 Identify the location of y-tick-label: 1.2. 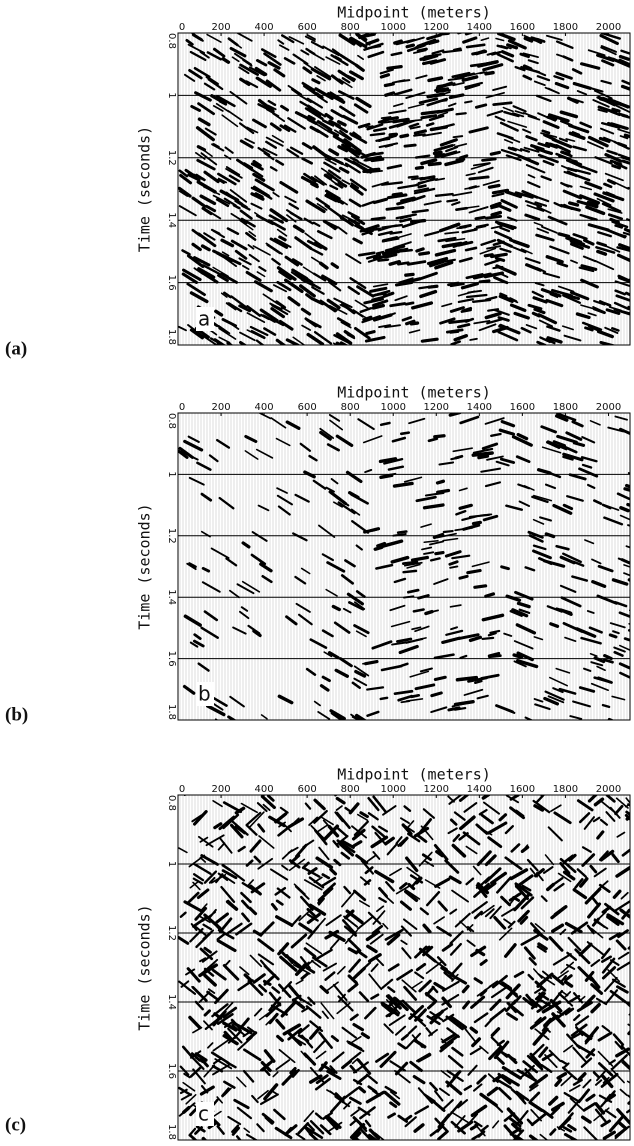
(171, 158).